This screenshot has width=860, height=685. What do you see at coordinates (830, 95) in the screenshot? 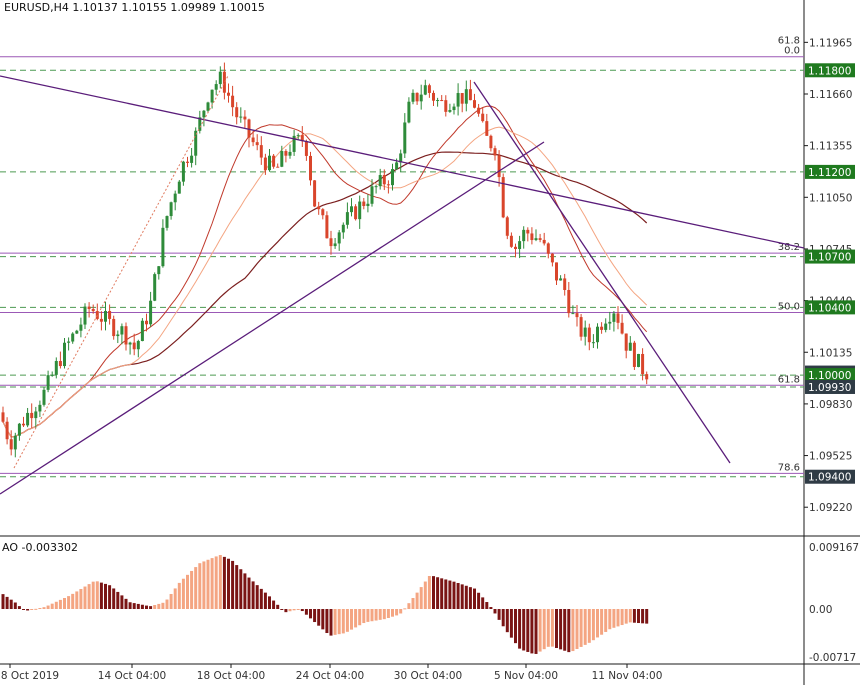
I see `y-tick-label: 1.11660` at bounding box center [830, 95].